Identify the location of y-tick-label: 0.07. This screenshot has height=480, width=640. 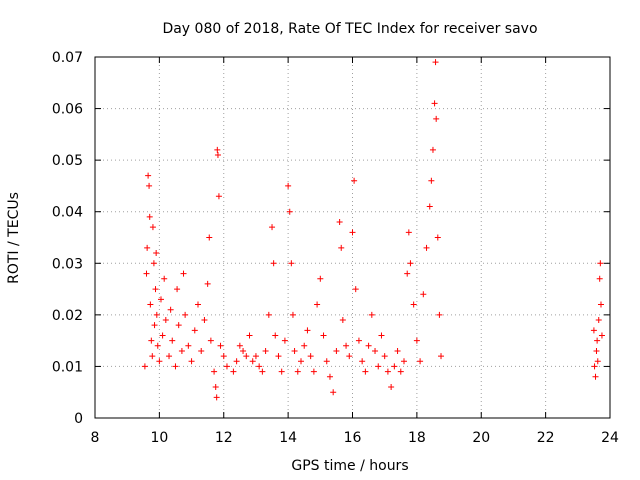
(67, 58).